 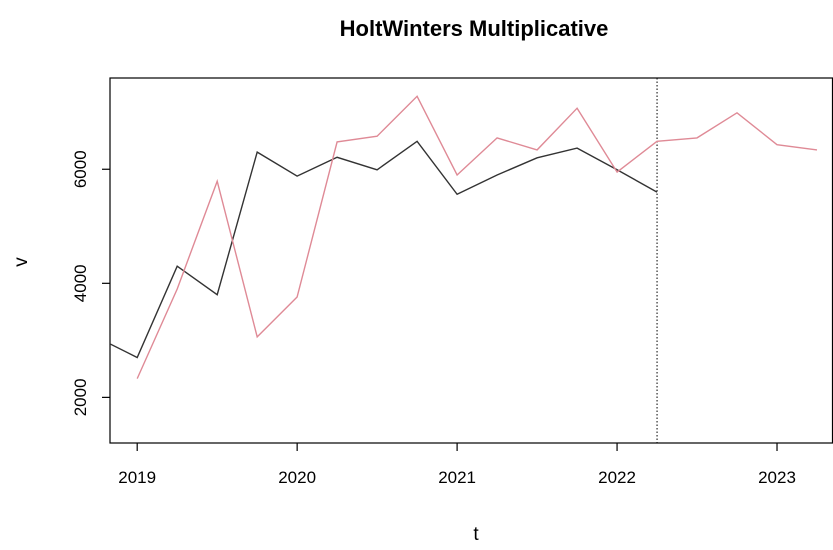 What do you see at coordinates (80, 169) in the screenshot?
I see `y-tick-label: 6000` at bounding box center [80, 169].